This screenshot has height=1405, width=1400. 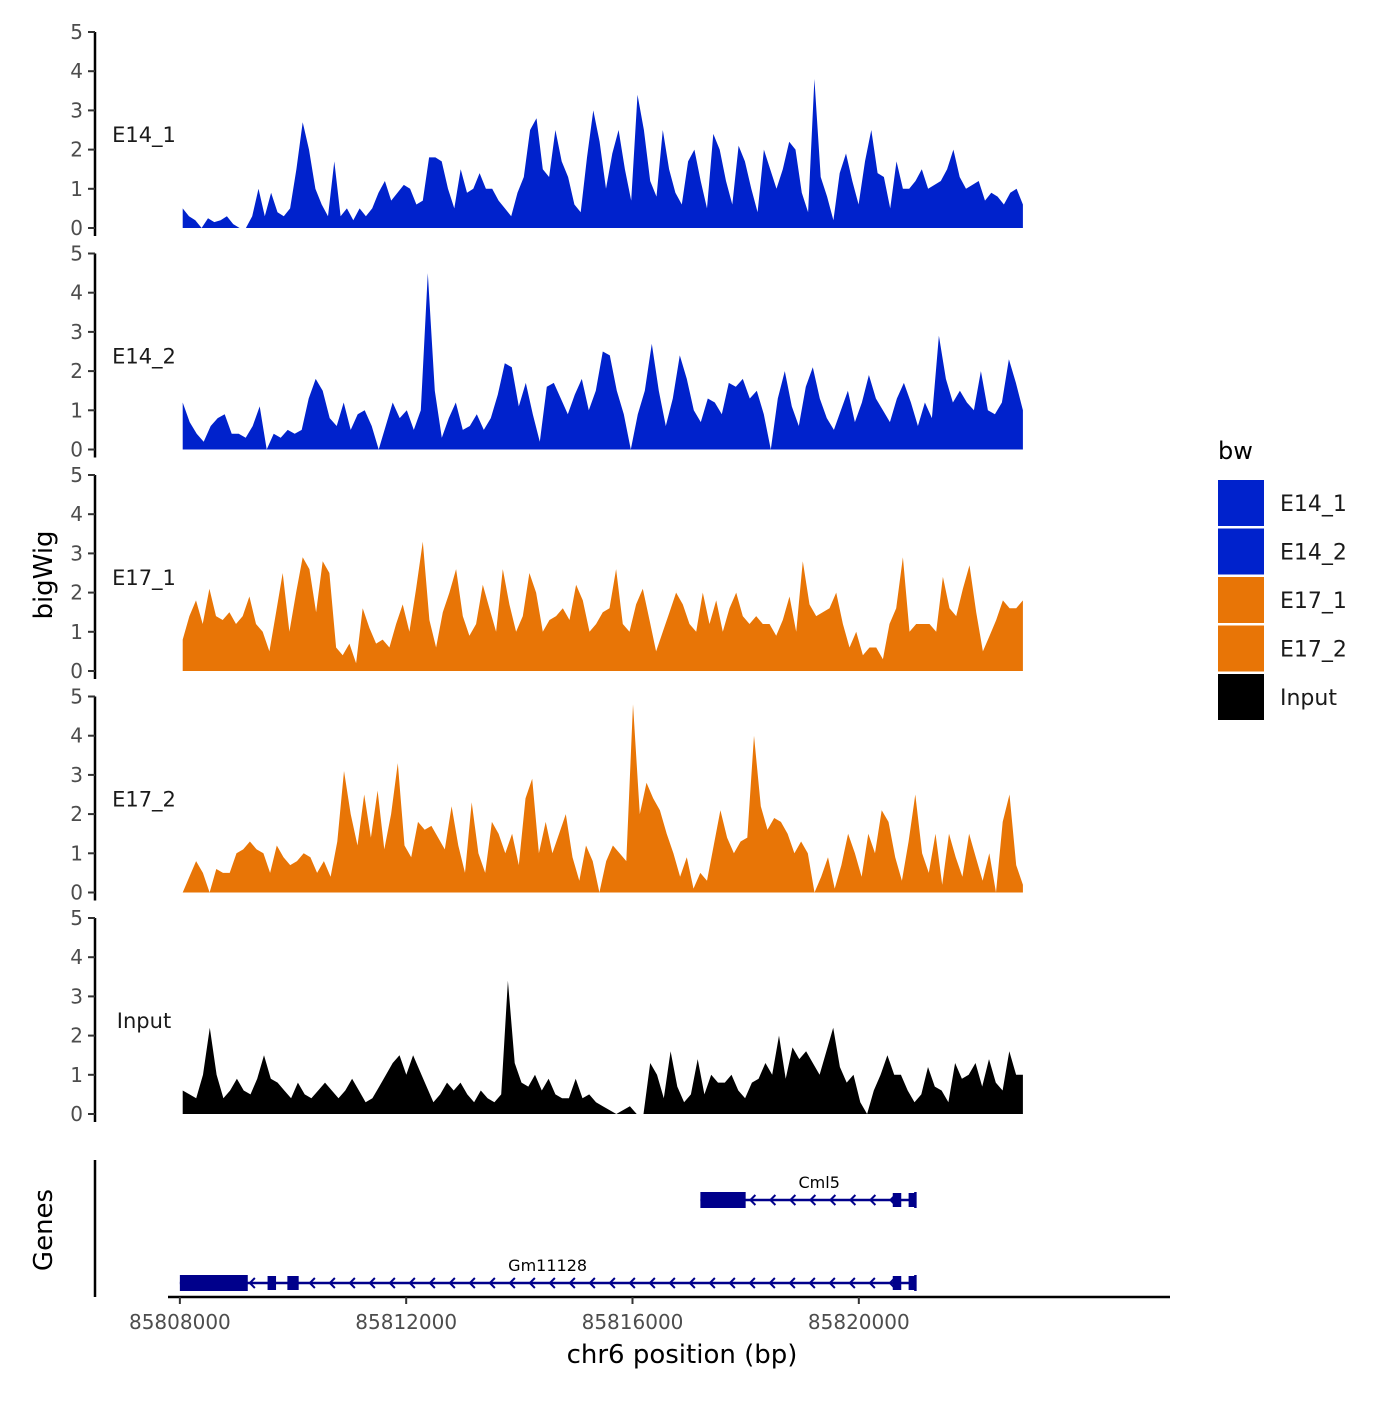 I want to click on gene-Cml5: Cml5, so click(x=808, y=1190).